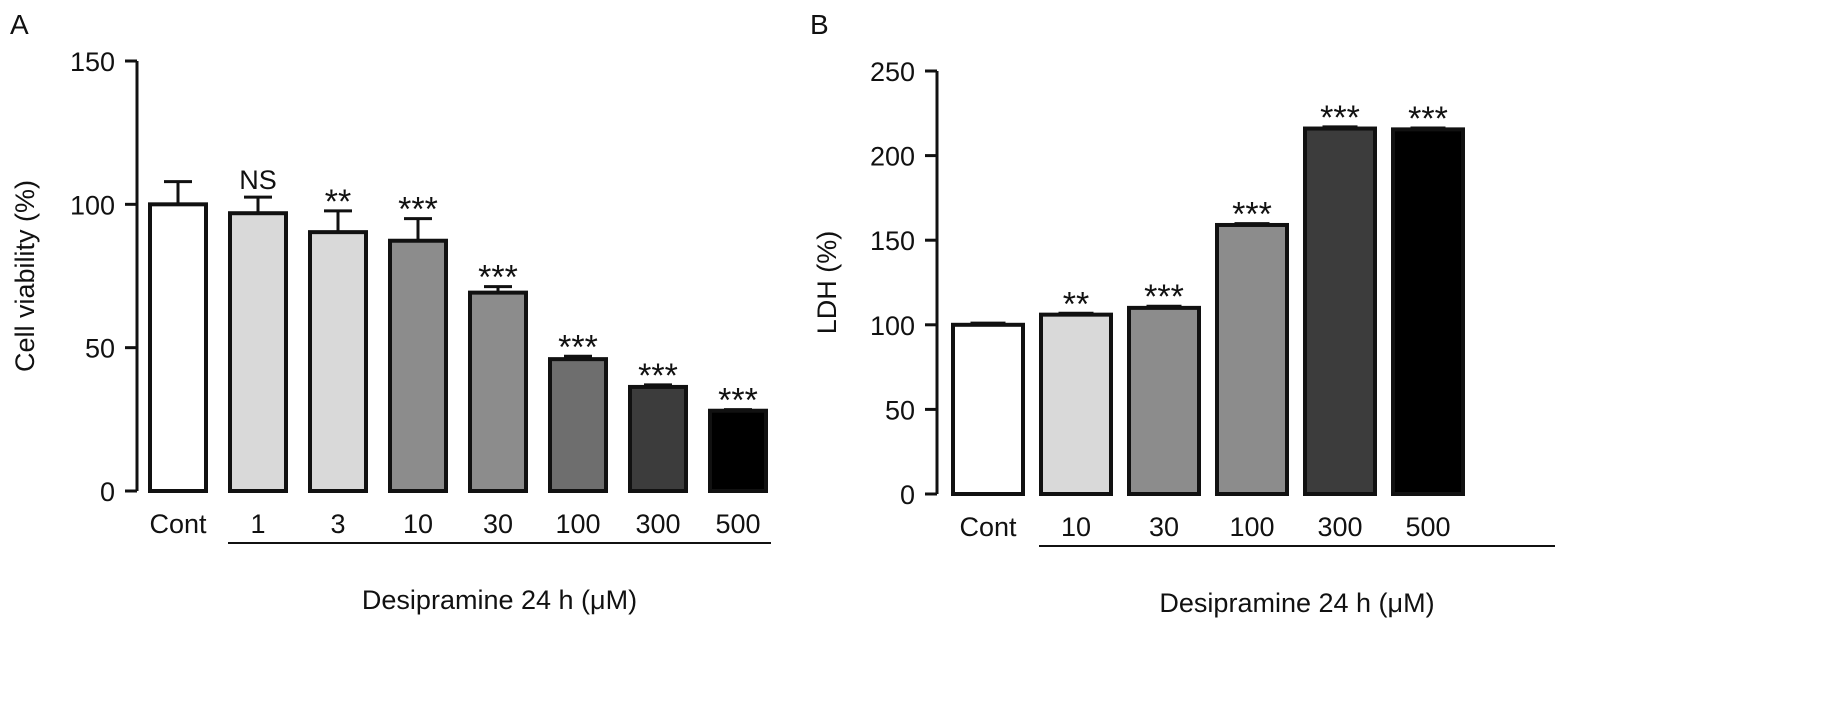  What do you see at coordinates (337, 524) in the screenshot?
I see `x-tick-label: 3` at bounding box center [337, 524].